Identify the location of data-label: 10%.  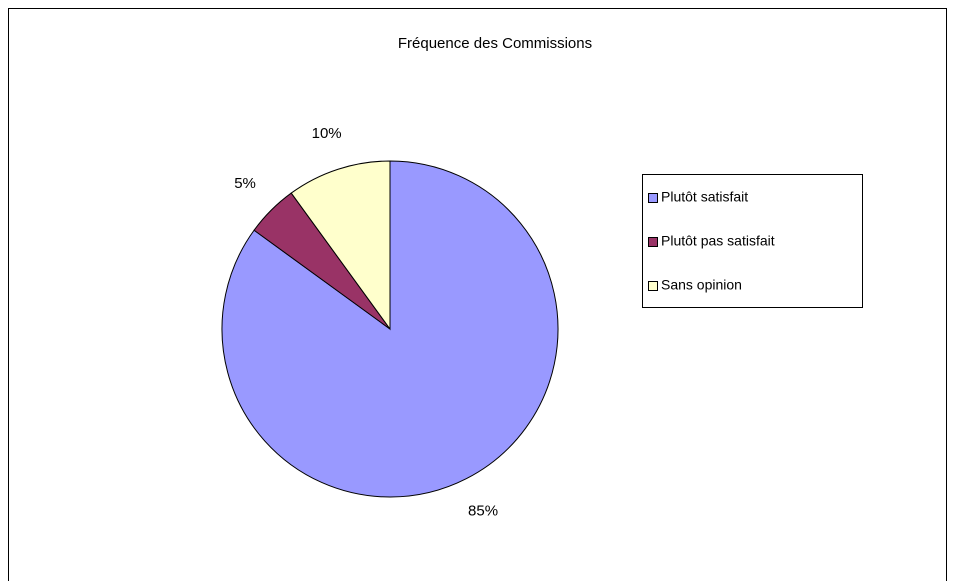
(327, 133).